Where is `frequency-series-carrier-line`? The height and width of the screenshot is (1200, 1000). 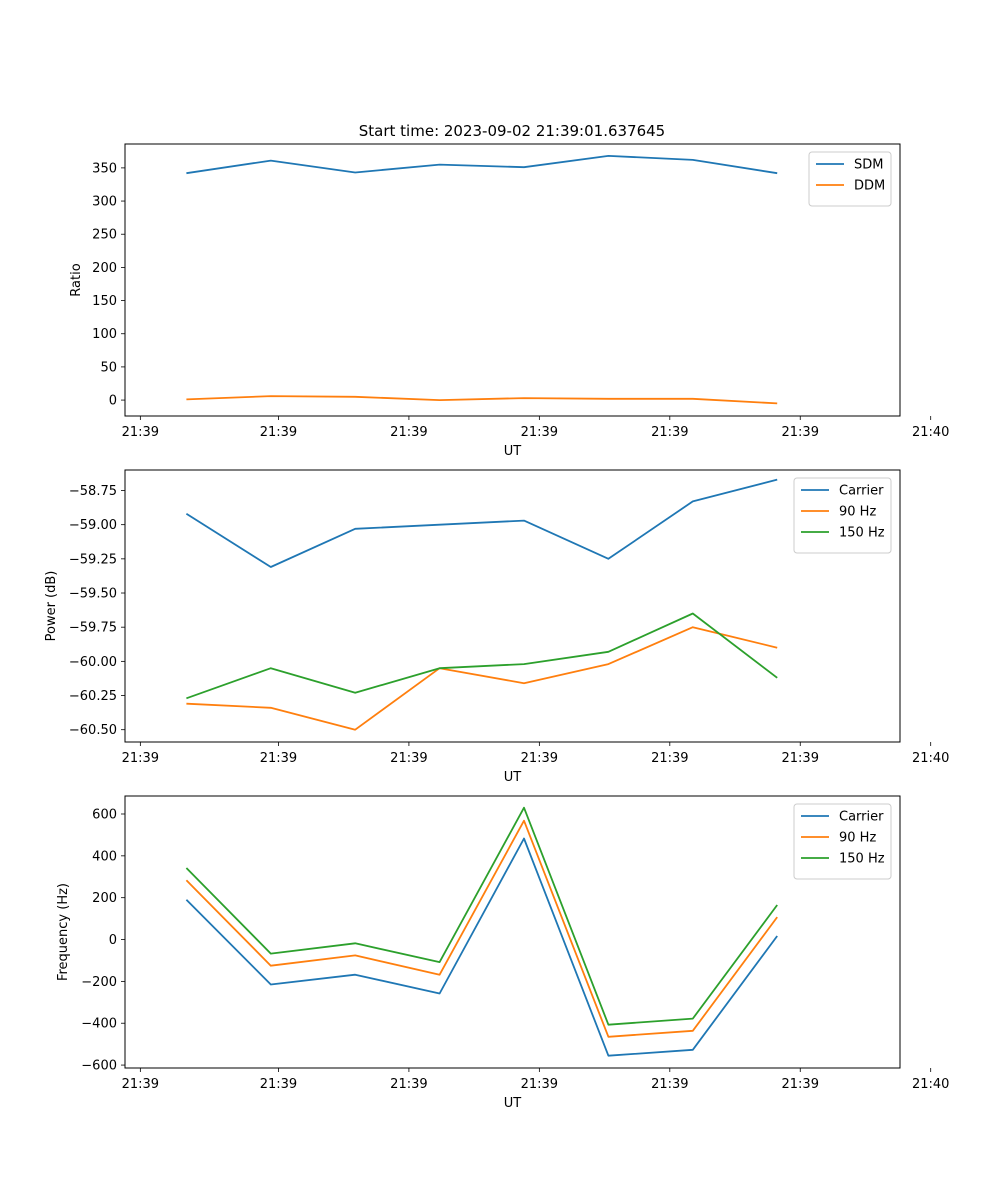
frequency-series-carrier-line is located at coordinates (481, 947).